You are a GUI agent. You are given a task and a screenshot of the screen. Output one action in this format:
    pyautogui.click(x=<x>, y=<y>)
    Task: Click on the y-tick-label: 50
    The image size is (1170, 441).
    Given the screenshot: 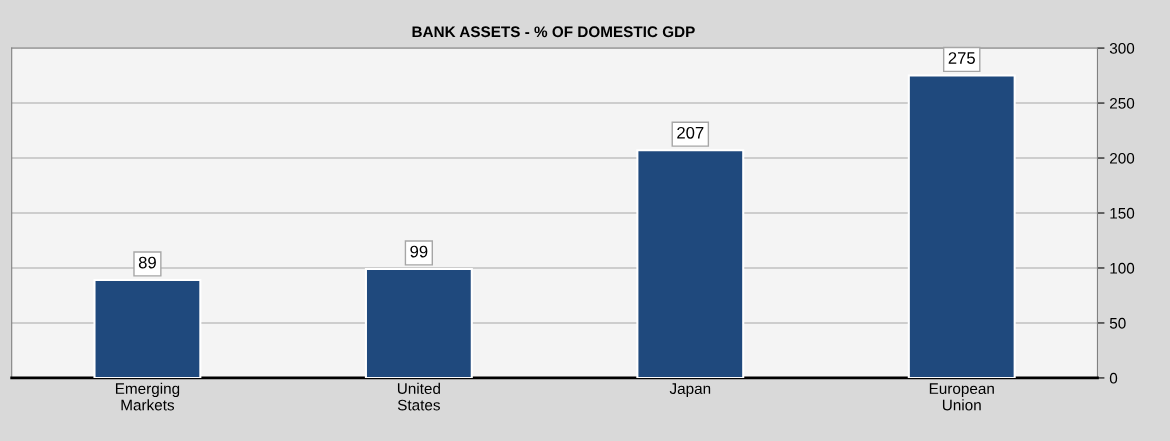 What is the action you would take?
    pyautogui.click(x=1117, y=323)
    